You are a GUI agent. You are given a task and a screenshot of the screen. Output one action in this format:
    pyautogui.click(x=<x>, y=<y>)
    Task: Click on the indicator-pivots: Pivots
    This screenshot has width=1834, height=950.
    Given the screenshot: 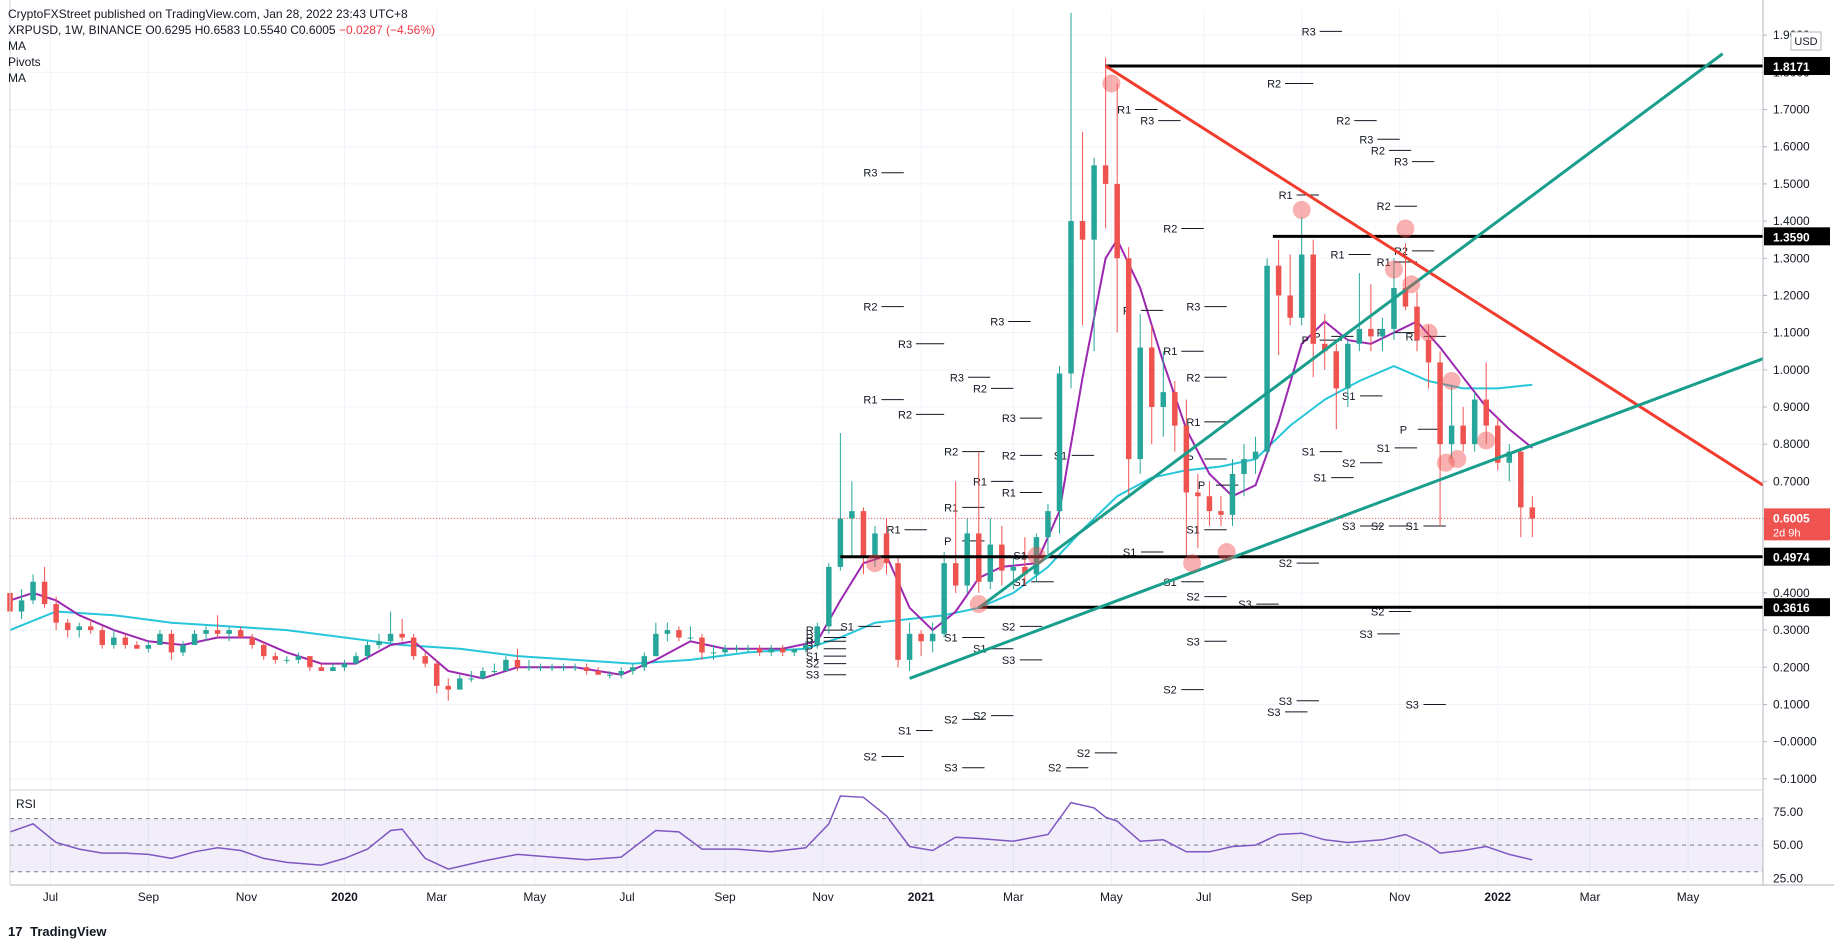 What is the action you would take?
    pyautogui.click(x=24, y=62)
    